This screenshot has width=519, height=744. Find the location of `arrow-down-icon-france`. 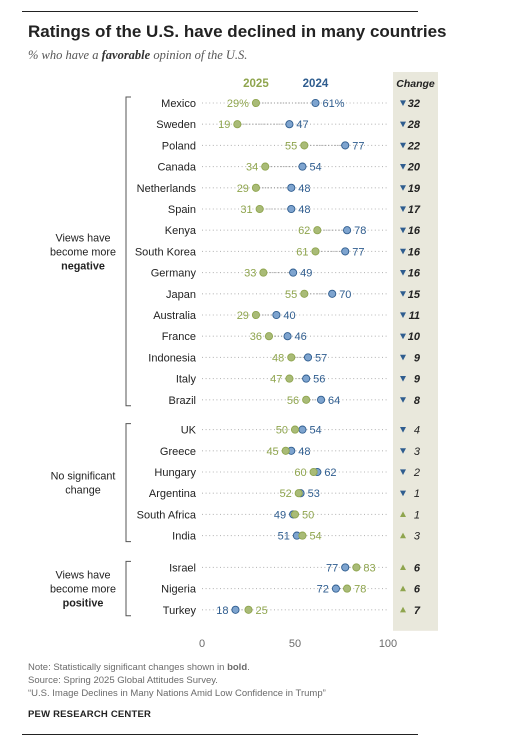

arrow-down-icon-france is located at coordinates (403, 336).